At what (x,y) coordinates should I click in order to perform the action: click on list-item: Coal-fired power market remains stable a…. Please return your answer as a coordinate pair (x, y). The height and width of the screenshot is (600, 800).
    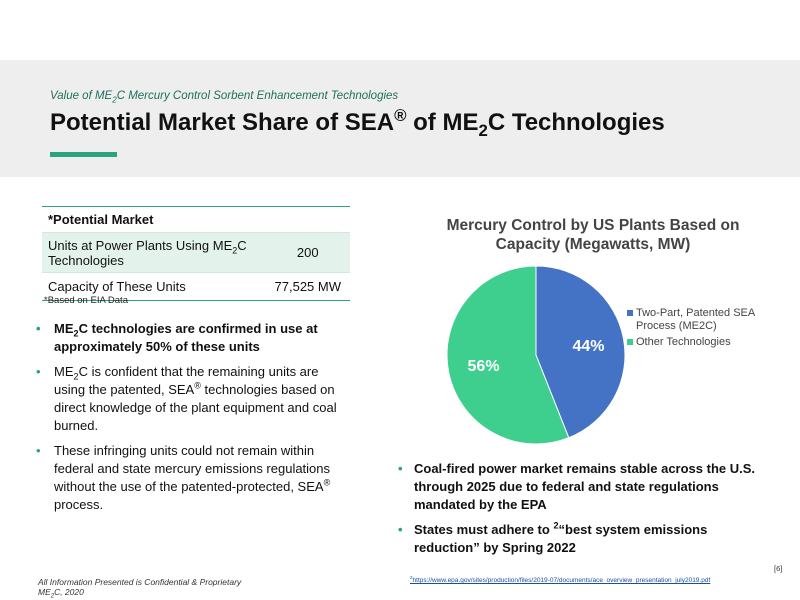
    Looking at the image, I should click on (578, 487).